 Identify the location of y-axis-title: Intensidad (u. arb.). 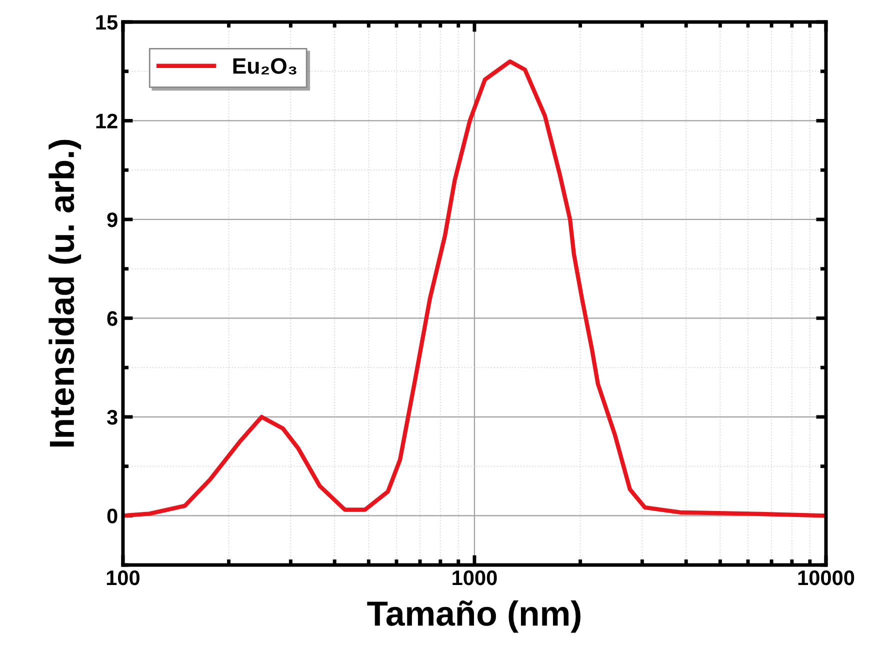
(65, 293).